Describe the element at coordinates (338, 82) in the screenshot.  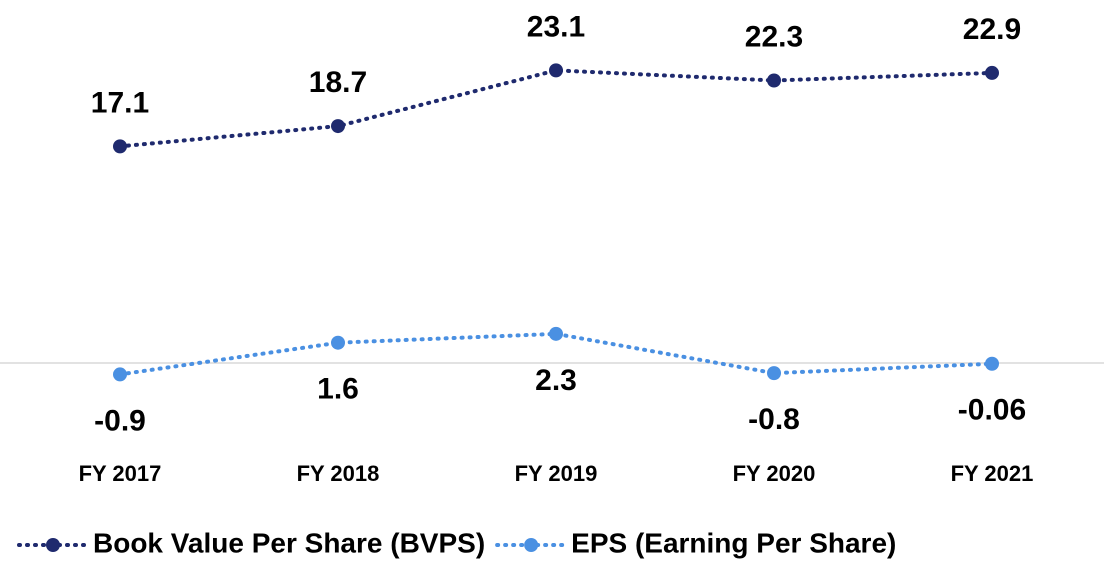
I see `data-label: 18.7` at that location.